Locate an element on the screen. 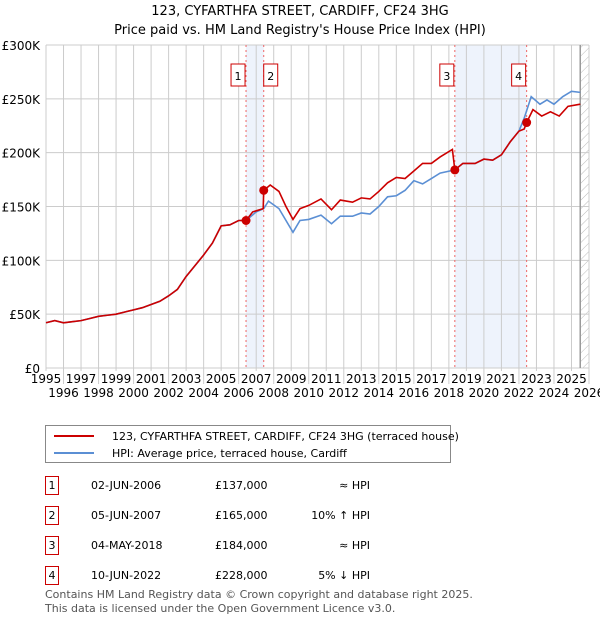 Image resolution: width=600 pixels, height=620 pixels. transaction-number: 4 is located at coordinates (52, 575).